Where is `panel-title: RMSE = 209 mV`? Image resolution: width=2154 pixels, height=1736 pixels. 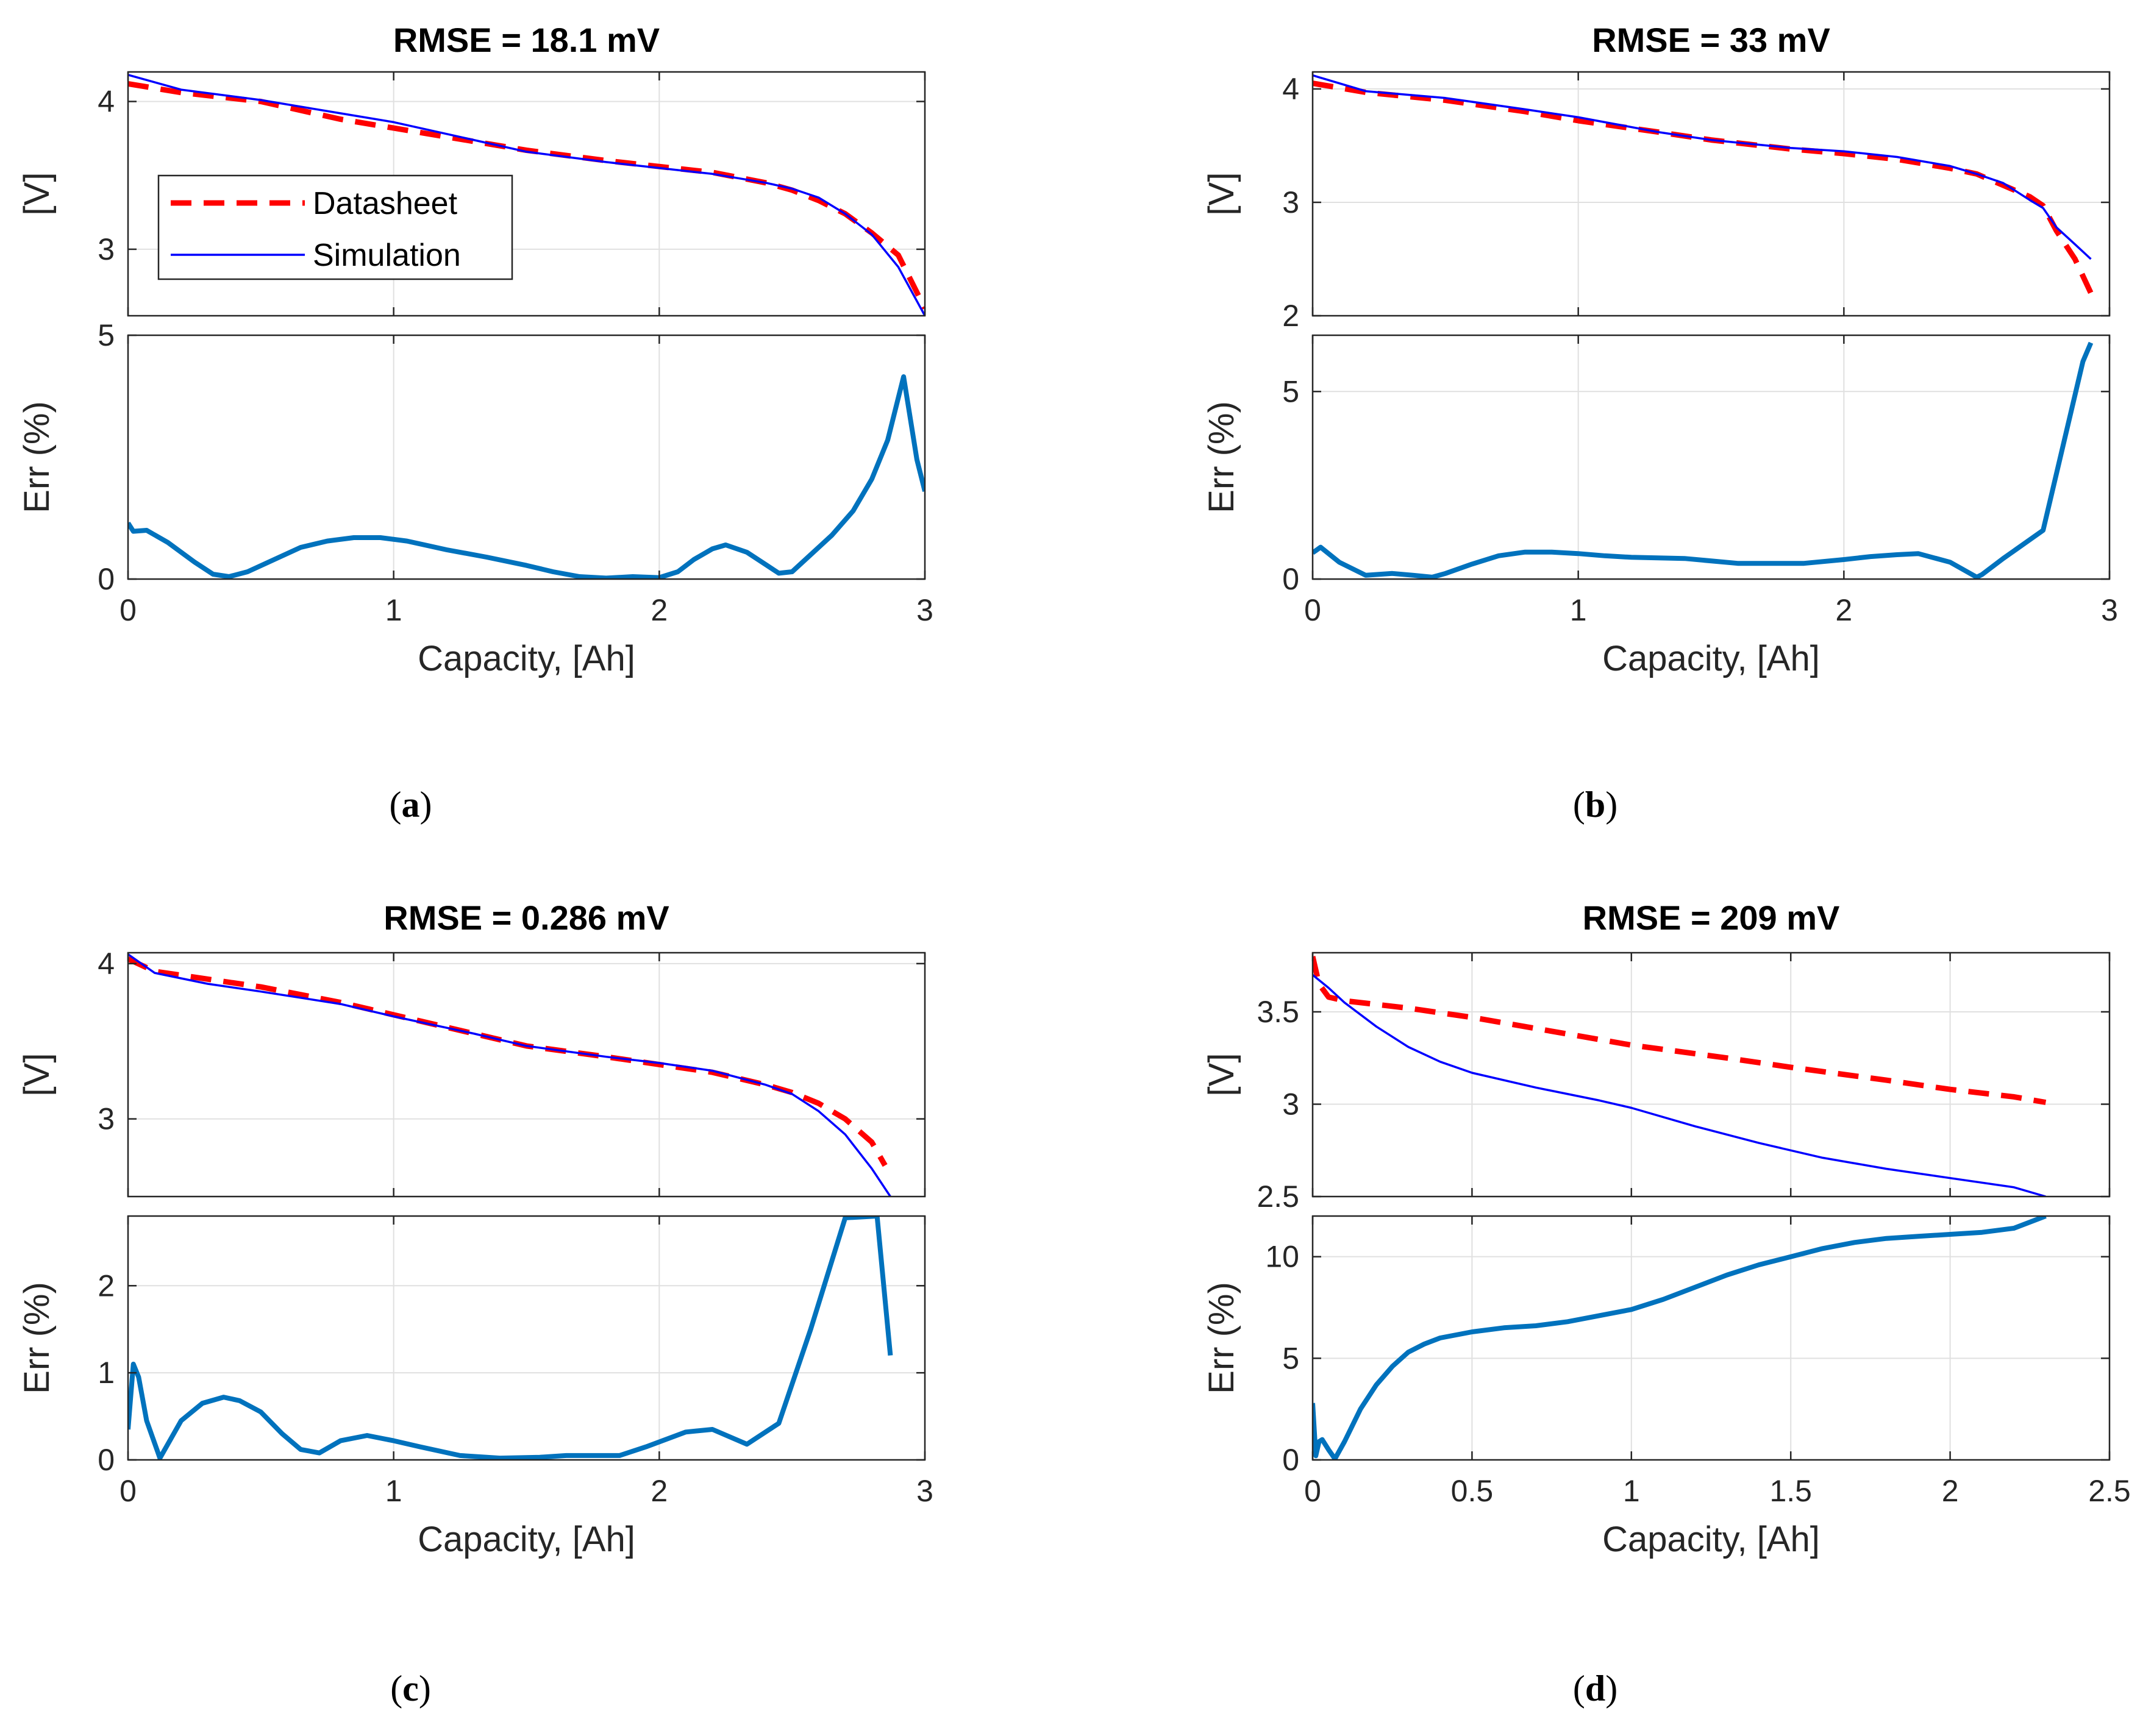 panel-title: RMSE = 209 mV is located at coordinates (1711, 917).